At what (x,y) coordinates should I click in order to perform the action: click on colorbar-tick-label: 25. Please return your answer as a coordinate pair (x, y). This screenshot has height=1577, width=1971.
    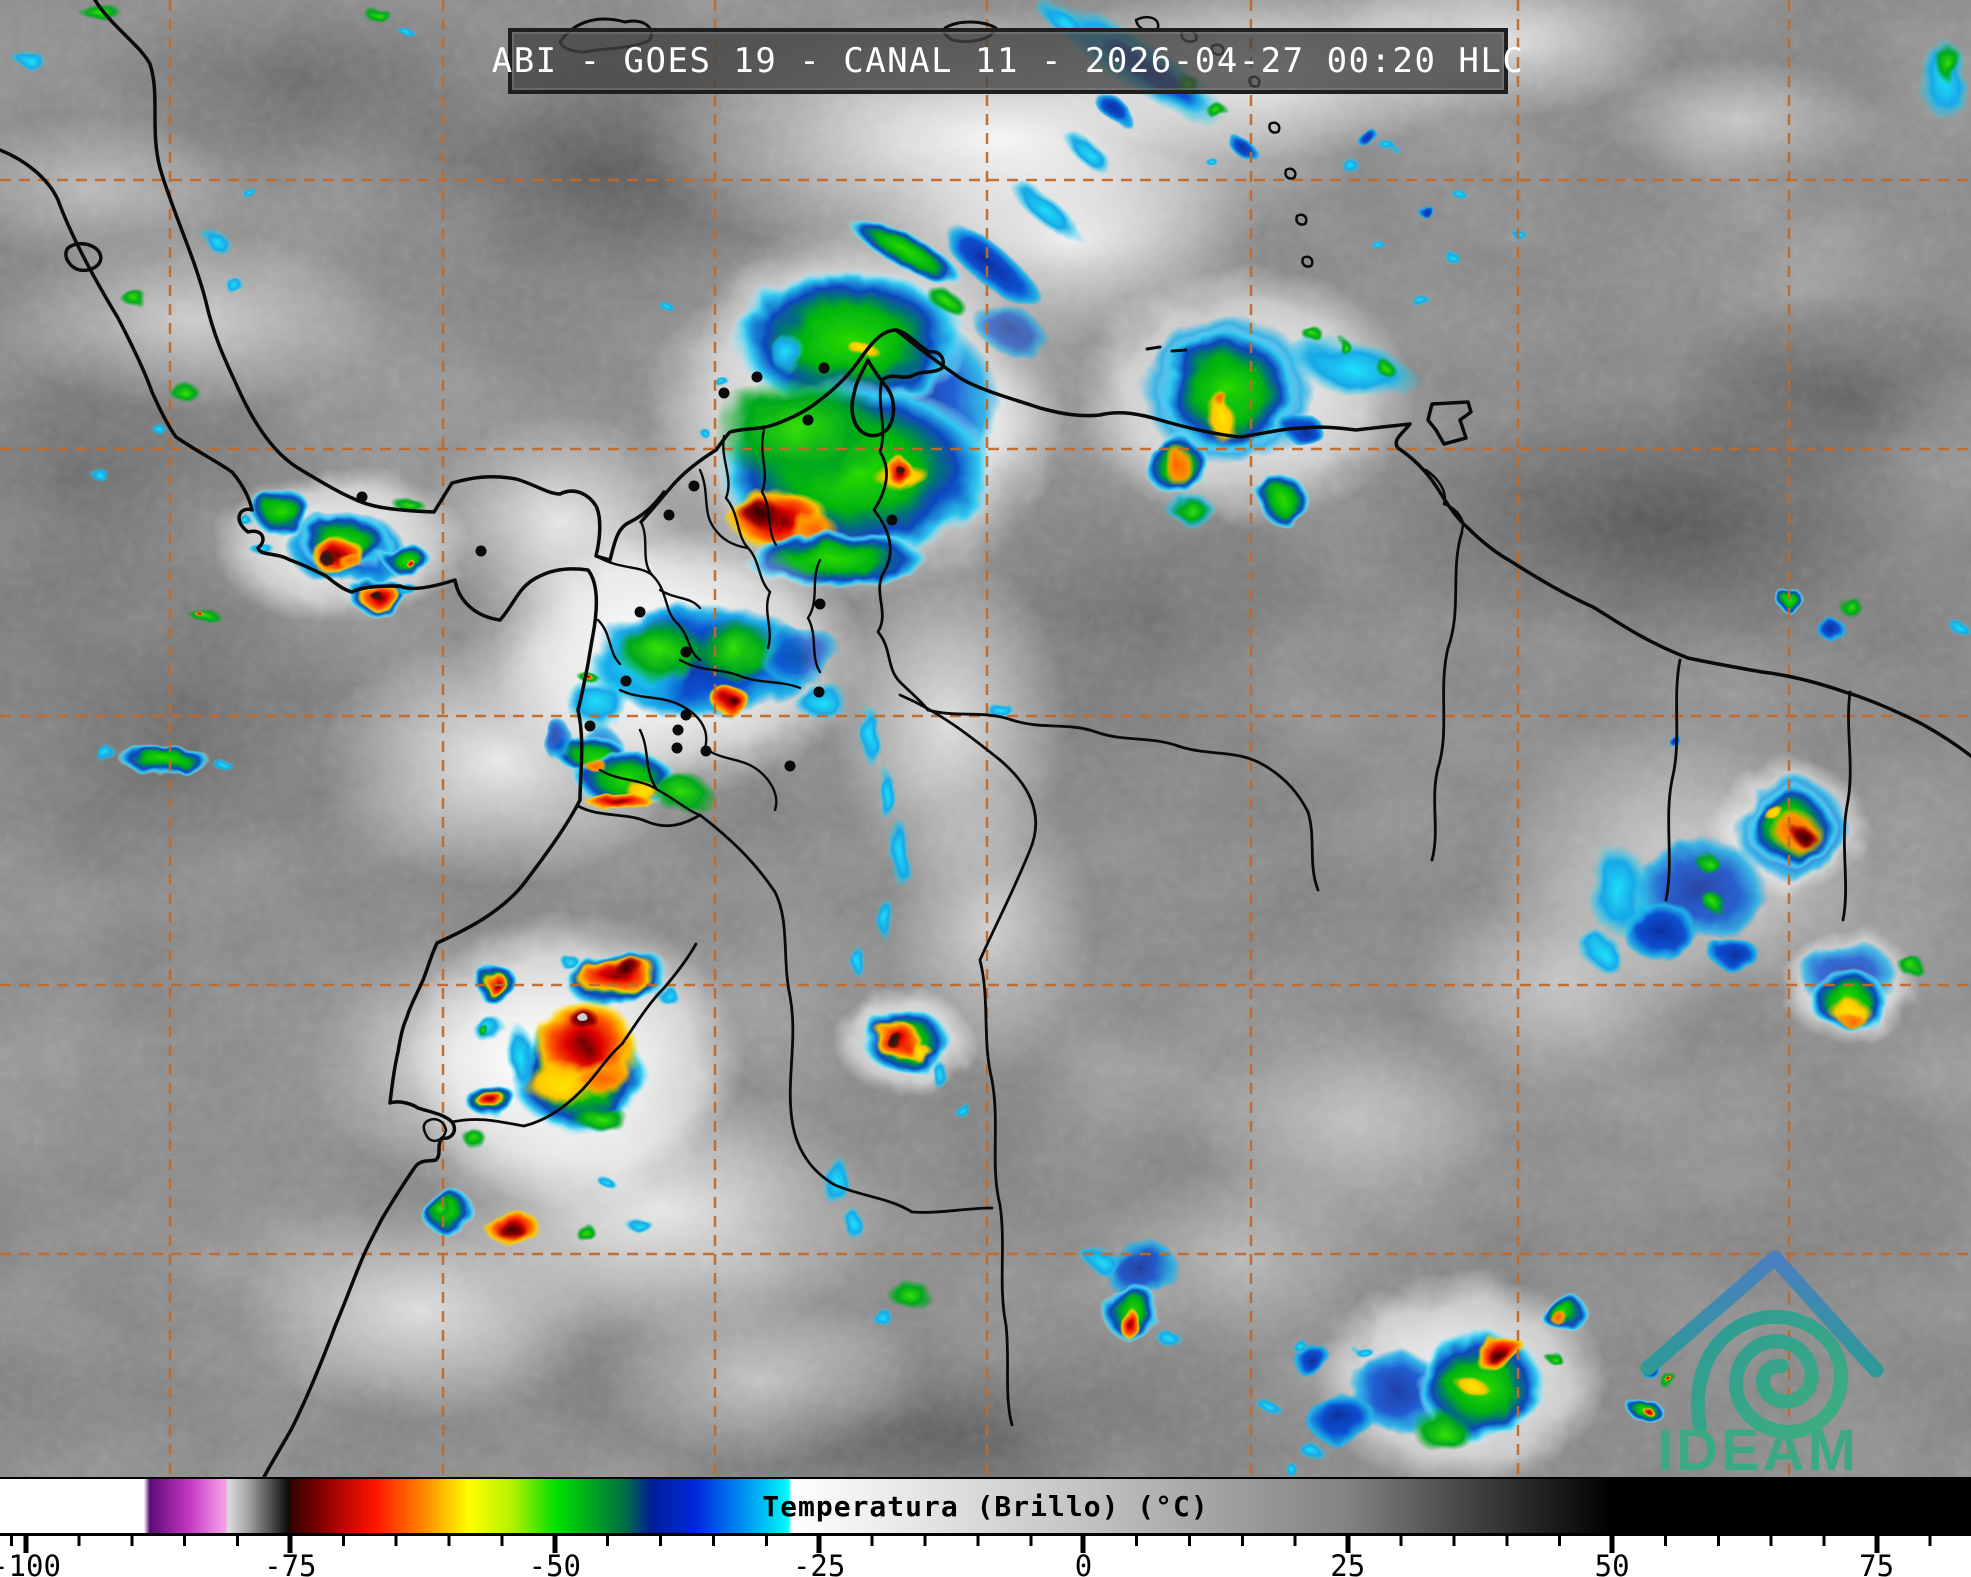
    Looking at the image, I should click on (1348, 1563).